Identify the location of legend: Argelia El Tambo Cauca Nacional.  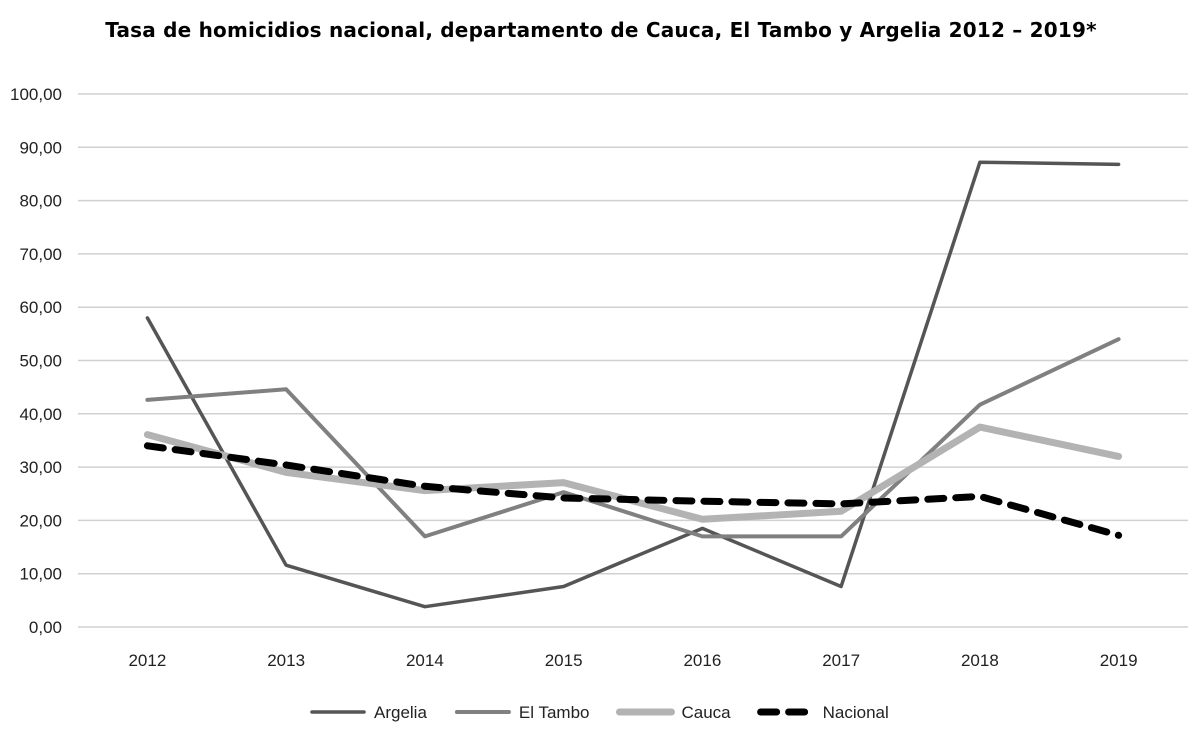
(599, 712).